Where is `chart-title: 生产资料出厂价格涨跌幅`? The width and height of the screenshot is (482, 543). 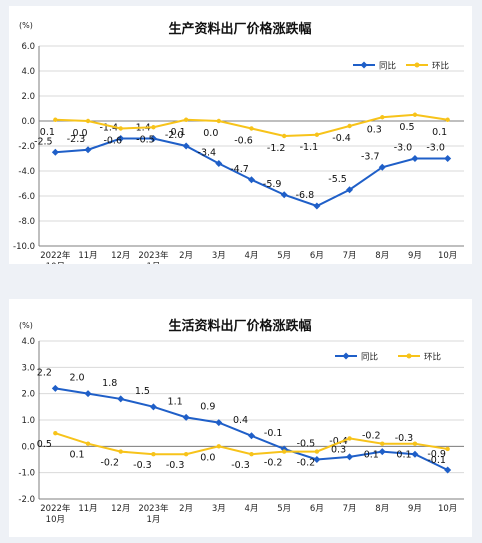
chart-title: 生产资料出厂价格涨跌幅 is located at coordinates (239, 29).